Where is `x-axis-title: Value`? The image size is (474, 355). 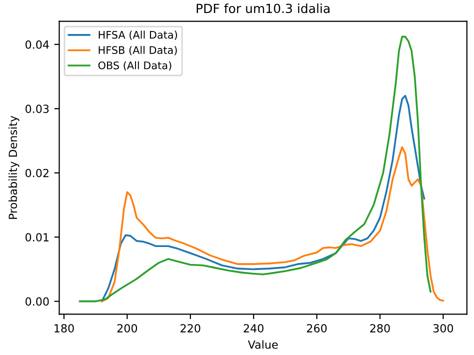
x-axis-title: Value is located at coordinates (263, 344).